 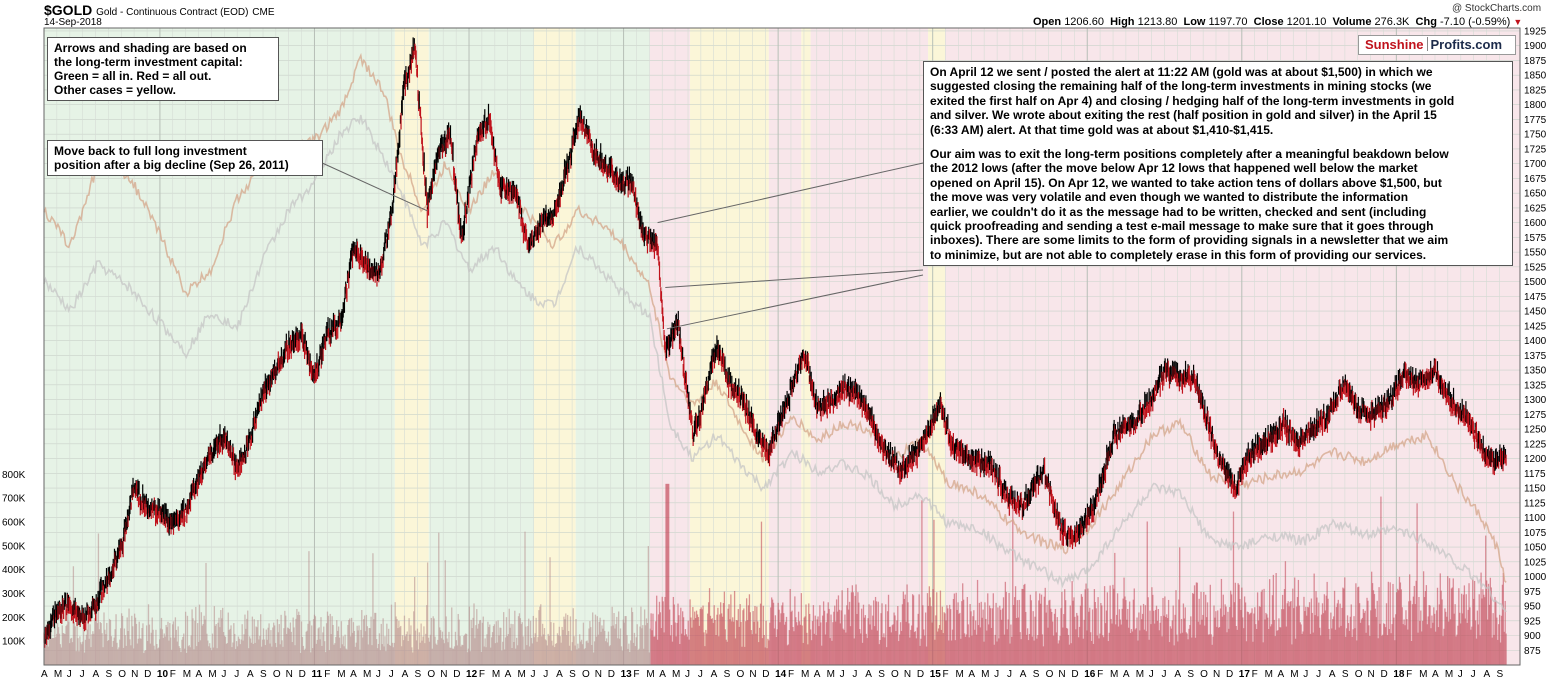 What do you see at coordinates (1229, 674) in the screenshot?
I see `time-tick-label: D` at bounding box center [1229, 674].